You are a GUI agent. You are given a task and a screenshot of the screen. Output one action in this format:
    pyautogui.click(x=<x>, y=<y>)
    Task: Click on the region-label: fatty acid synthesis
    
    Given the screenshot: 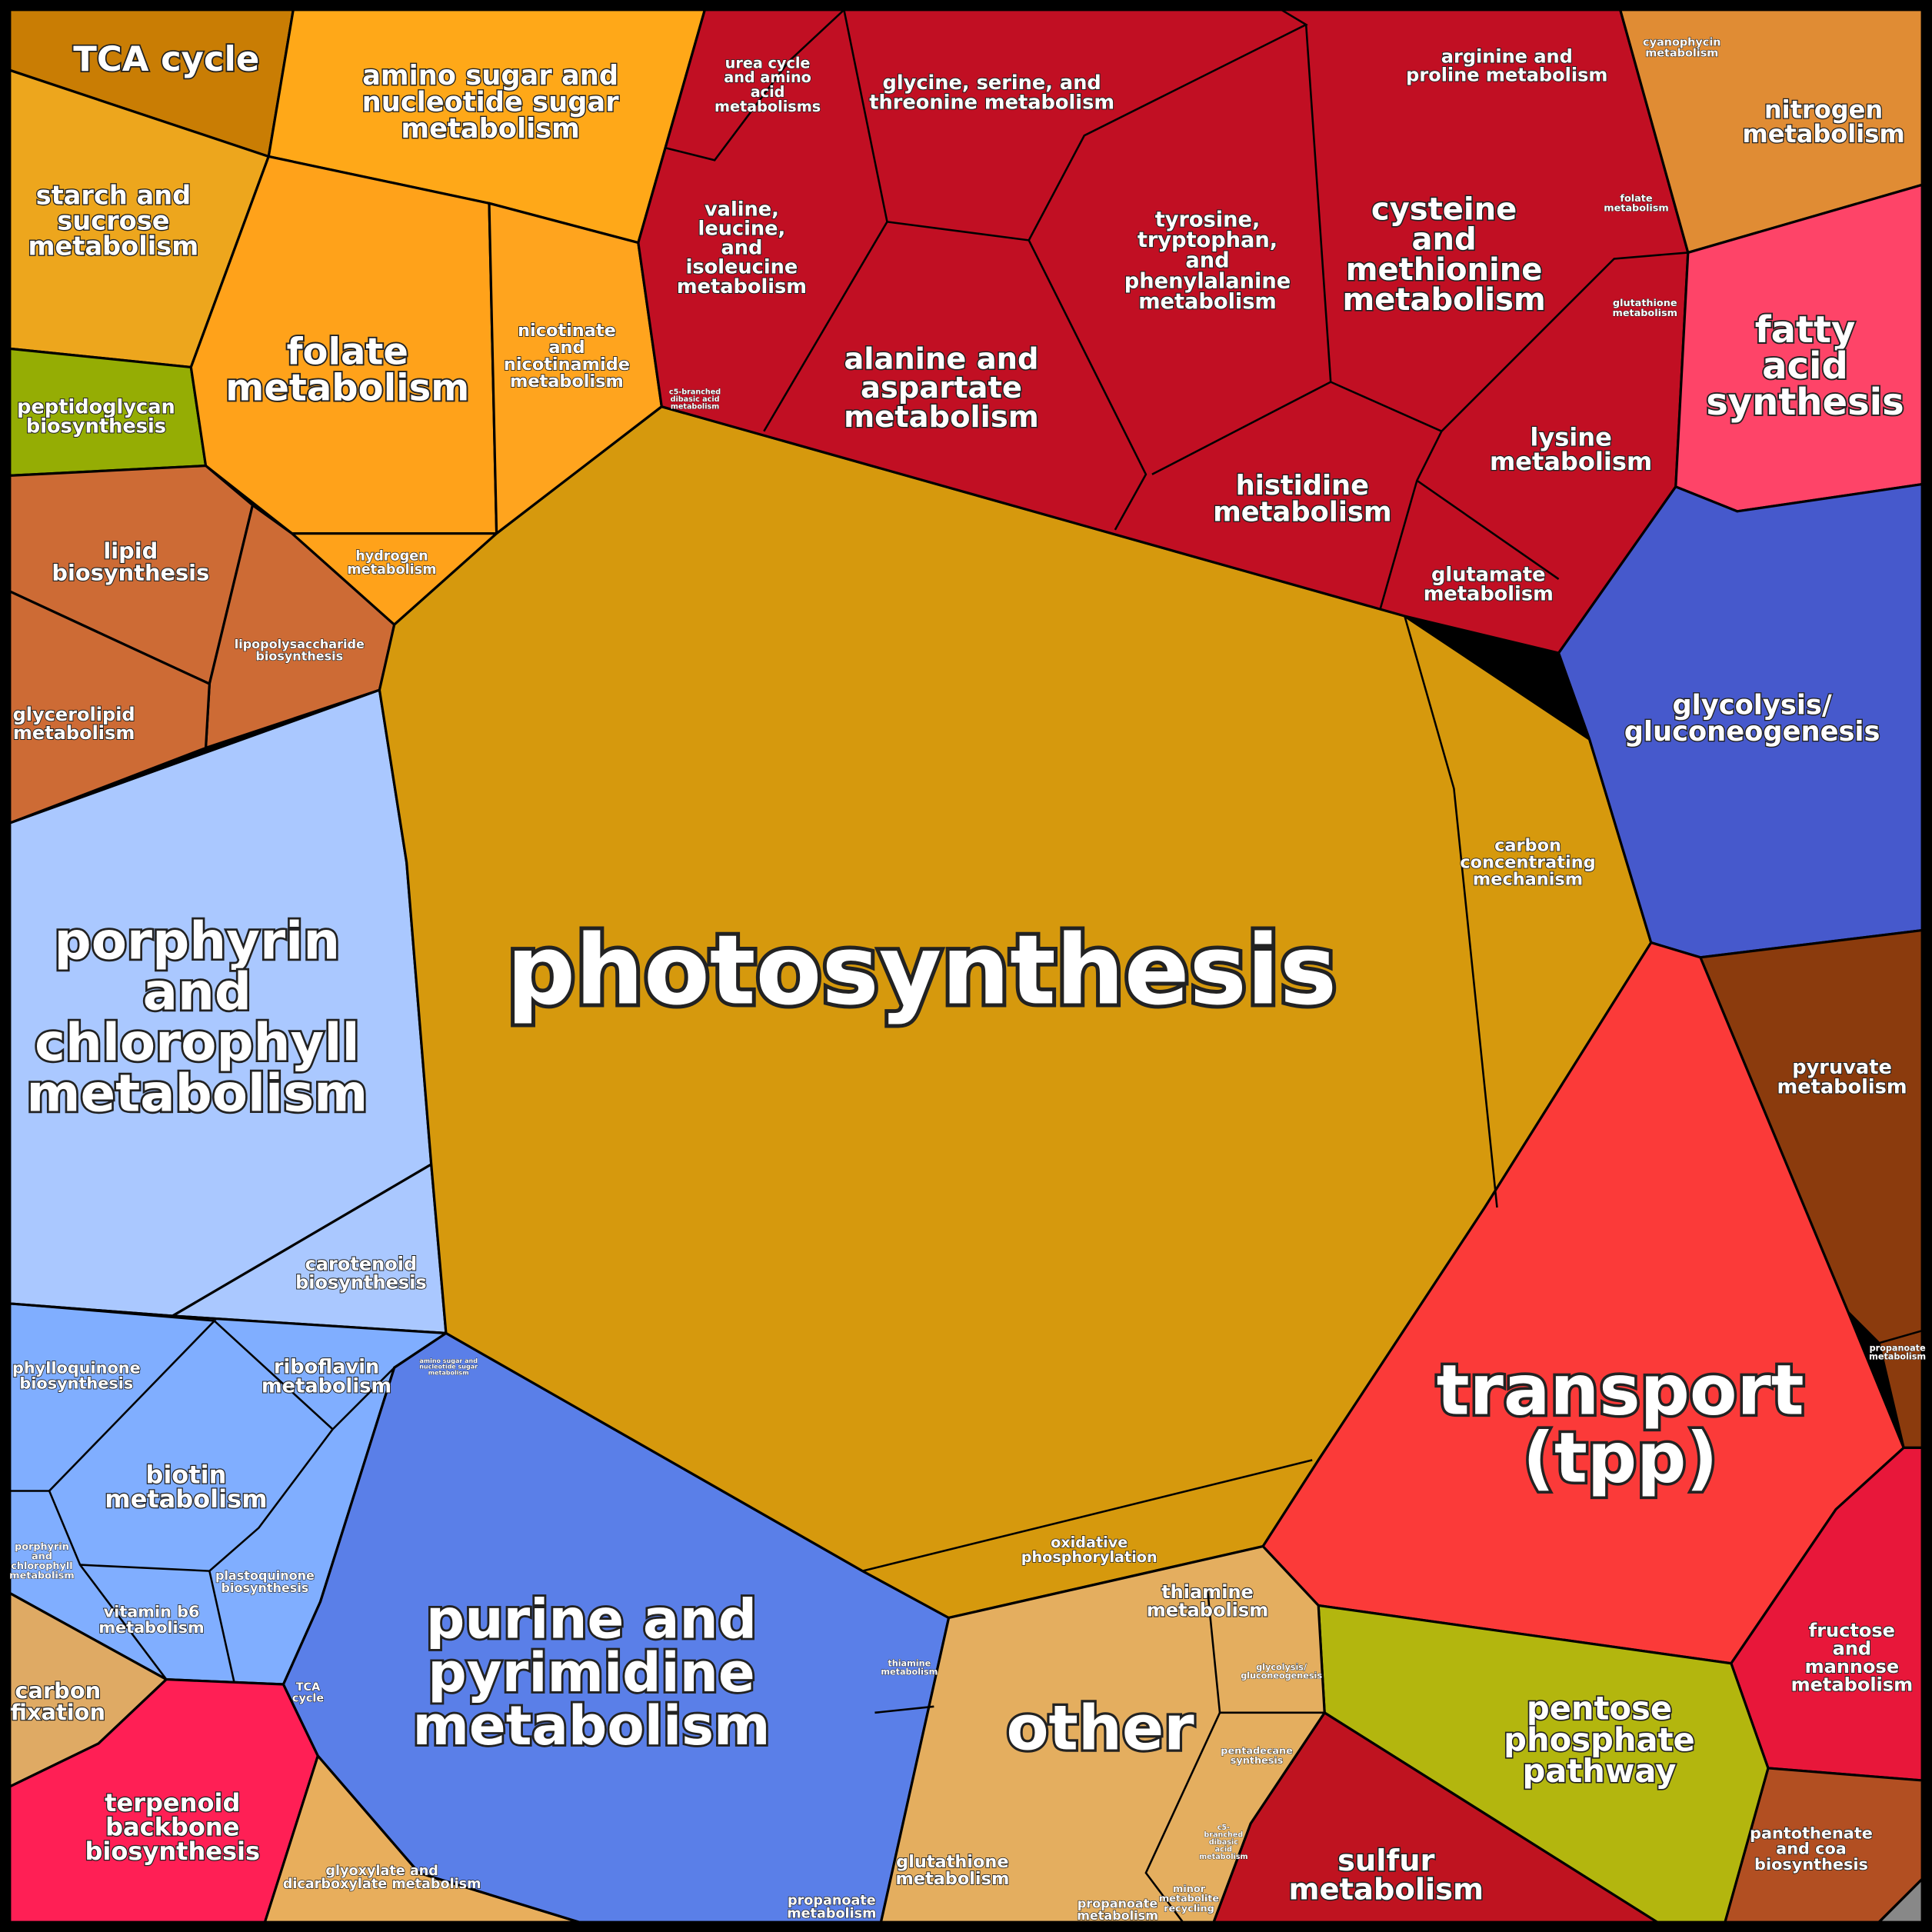 What is the action you would take?
    pyautogui.click(x=1805, y=366)
    